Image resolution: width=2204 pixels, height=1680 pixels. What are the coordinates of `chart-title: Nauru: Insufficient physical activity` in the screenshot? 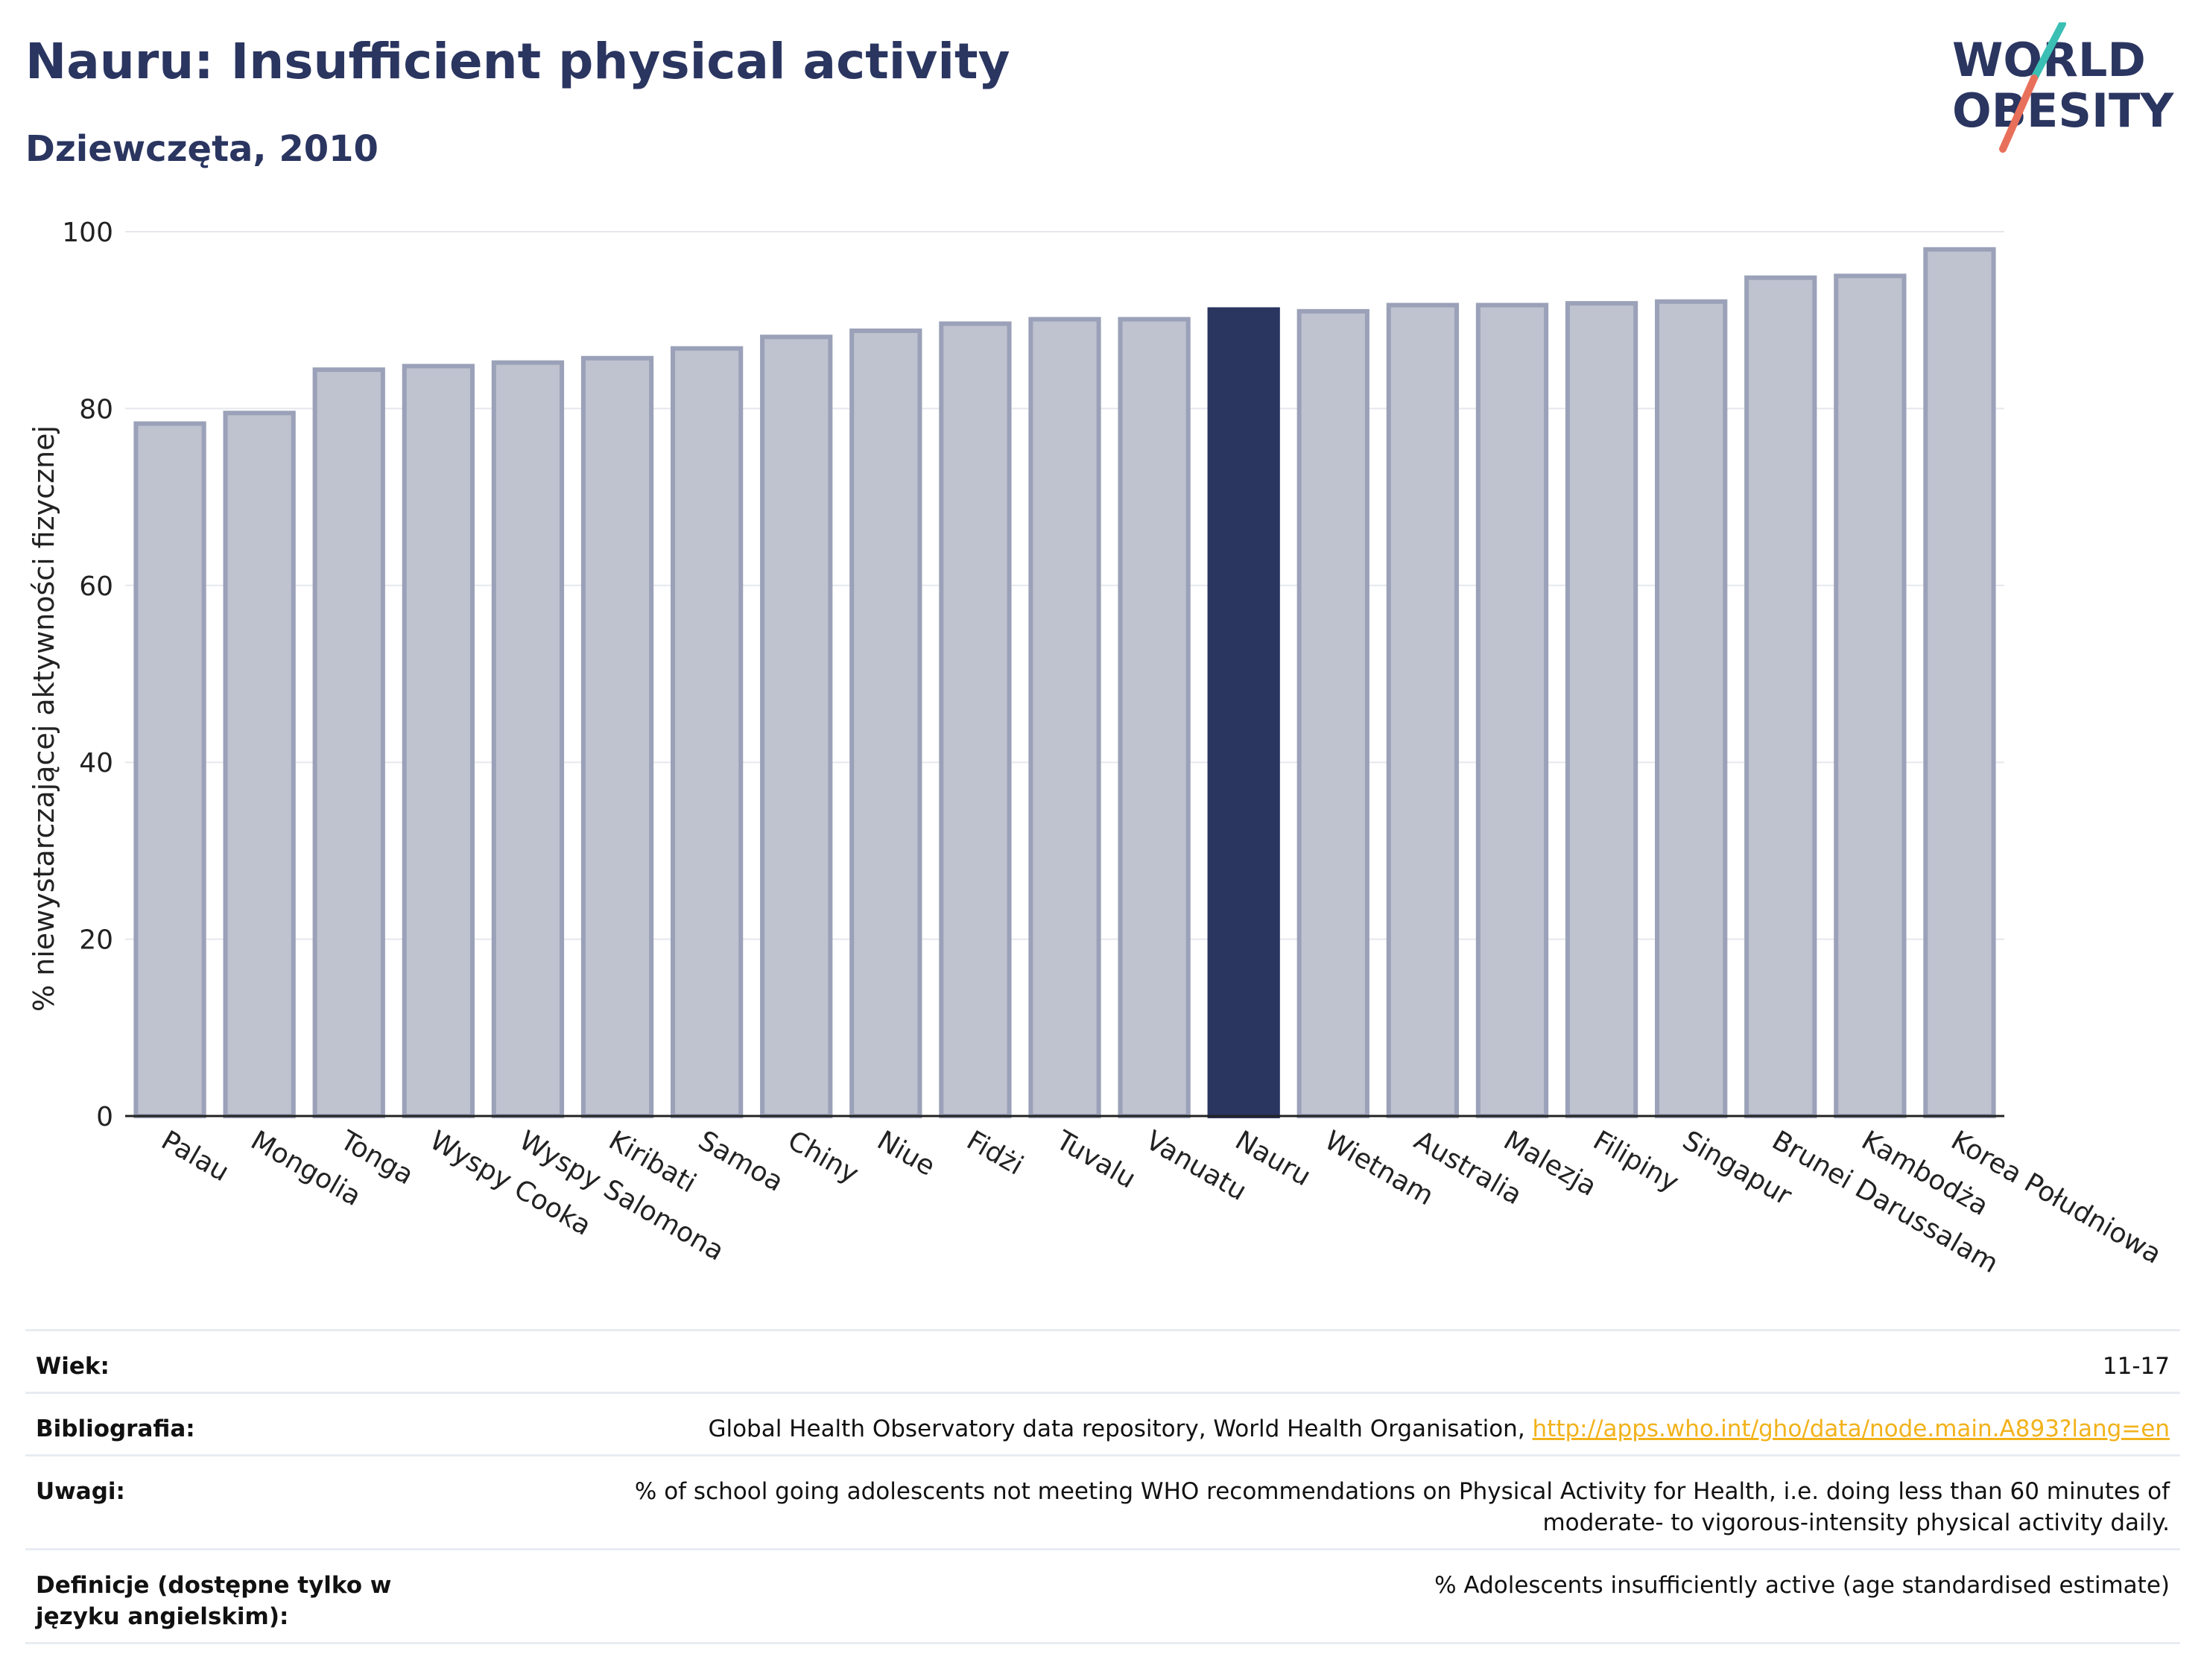 It's located at (517, 61).